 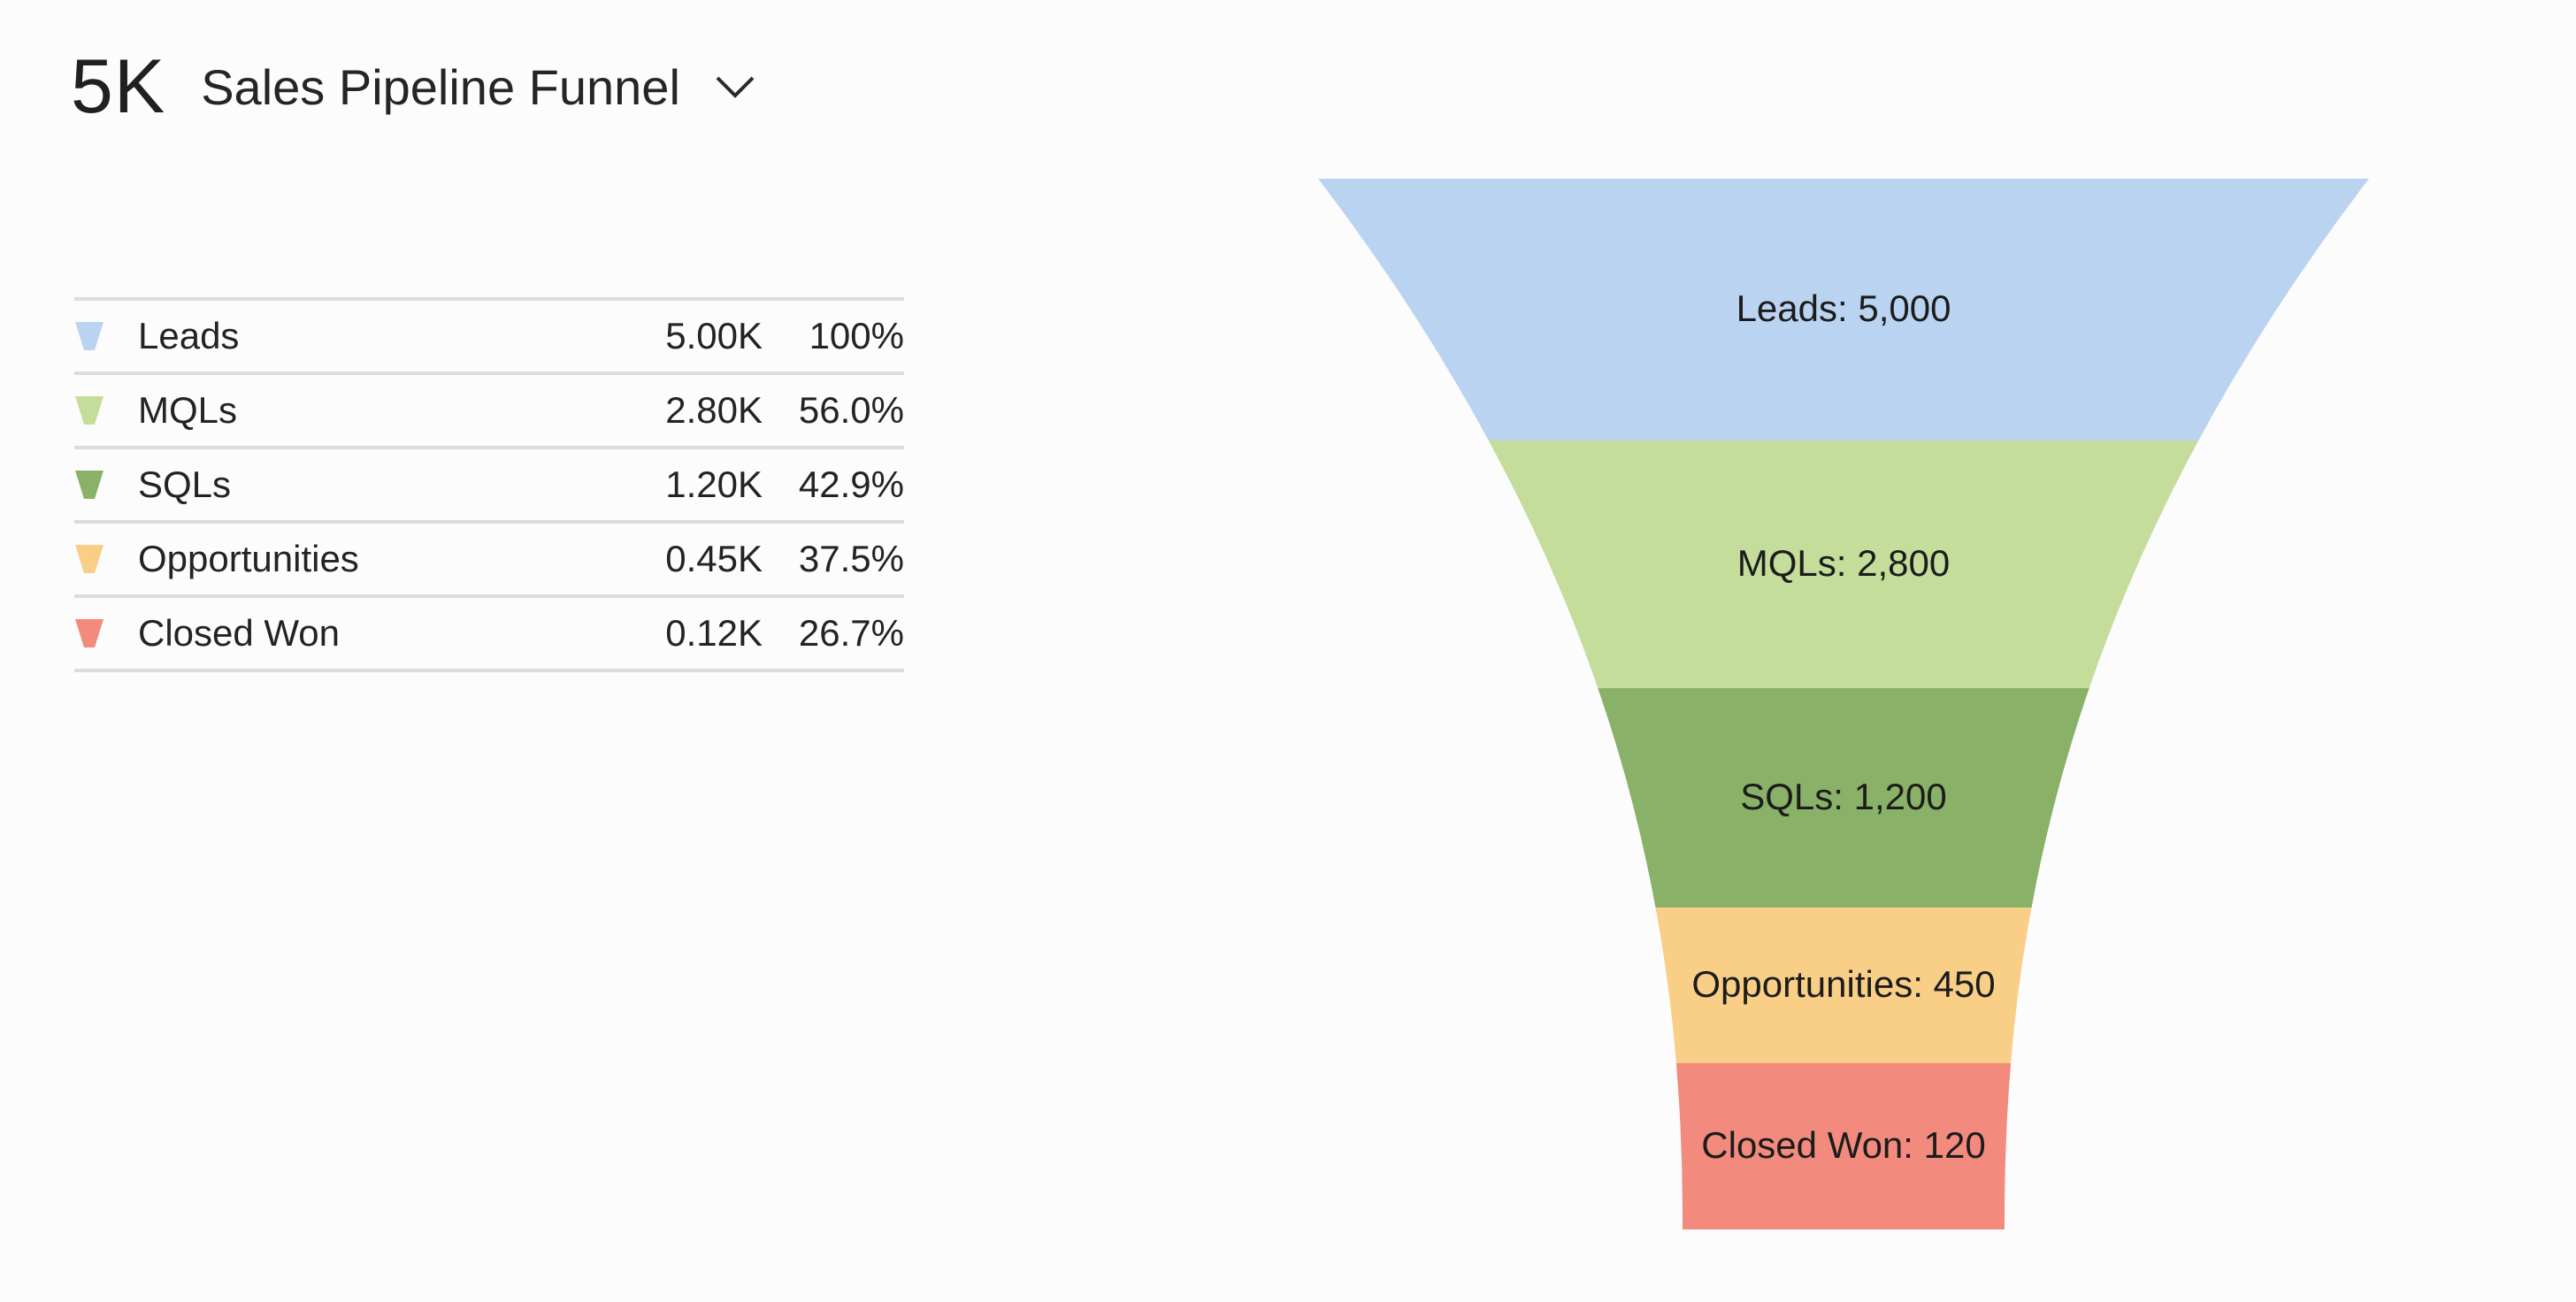 I want to click on legend-percent: 26.7%, so click(x=851, y=633).